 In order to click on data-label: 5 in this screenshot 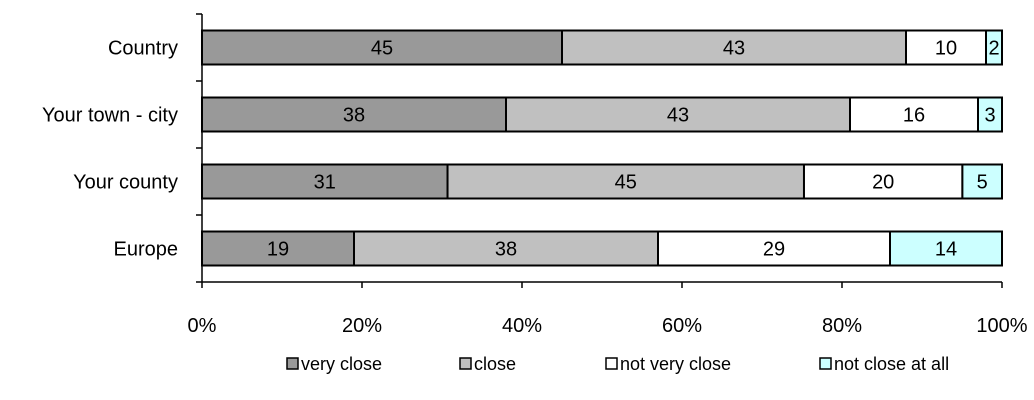, I will do `click(982, 183)`.